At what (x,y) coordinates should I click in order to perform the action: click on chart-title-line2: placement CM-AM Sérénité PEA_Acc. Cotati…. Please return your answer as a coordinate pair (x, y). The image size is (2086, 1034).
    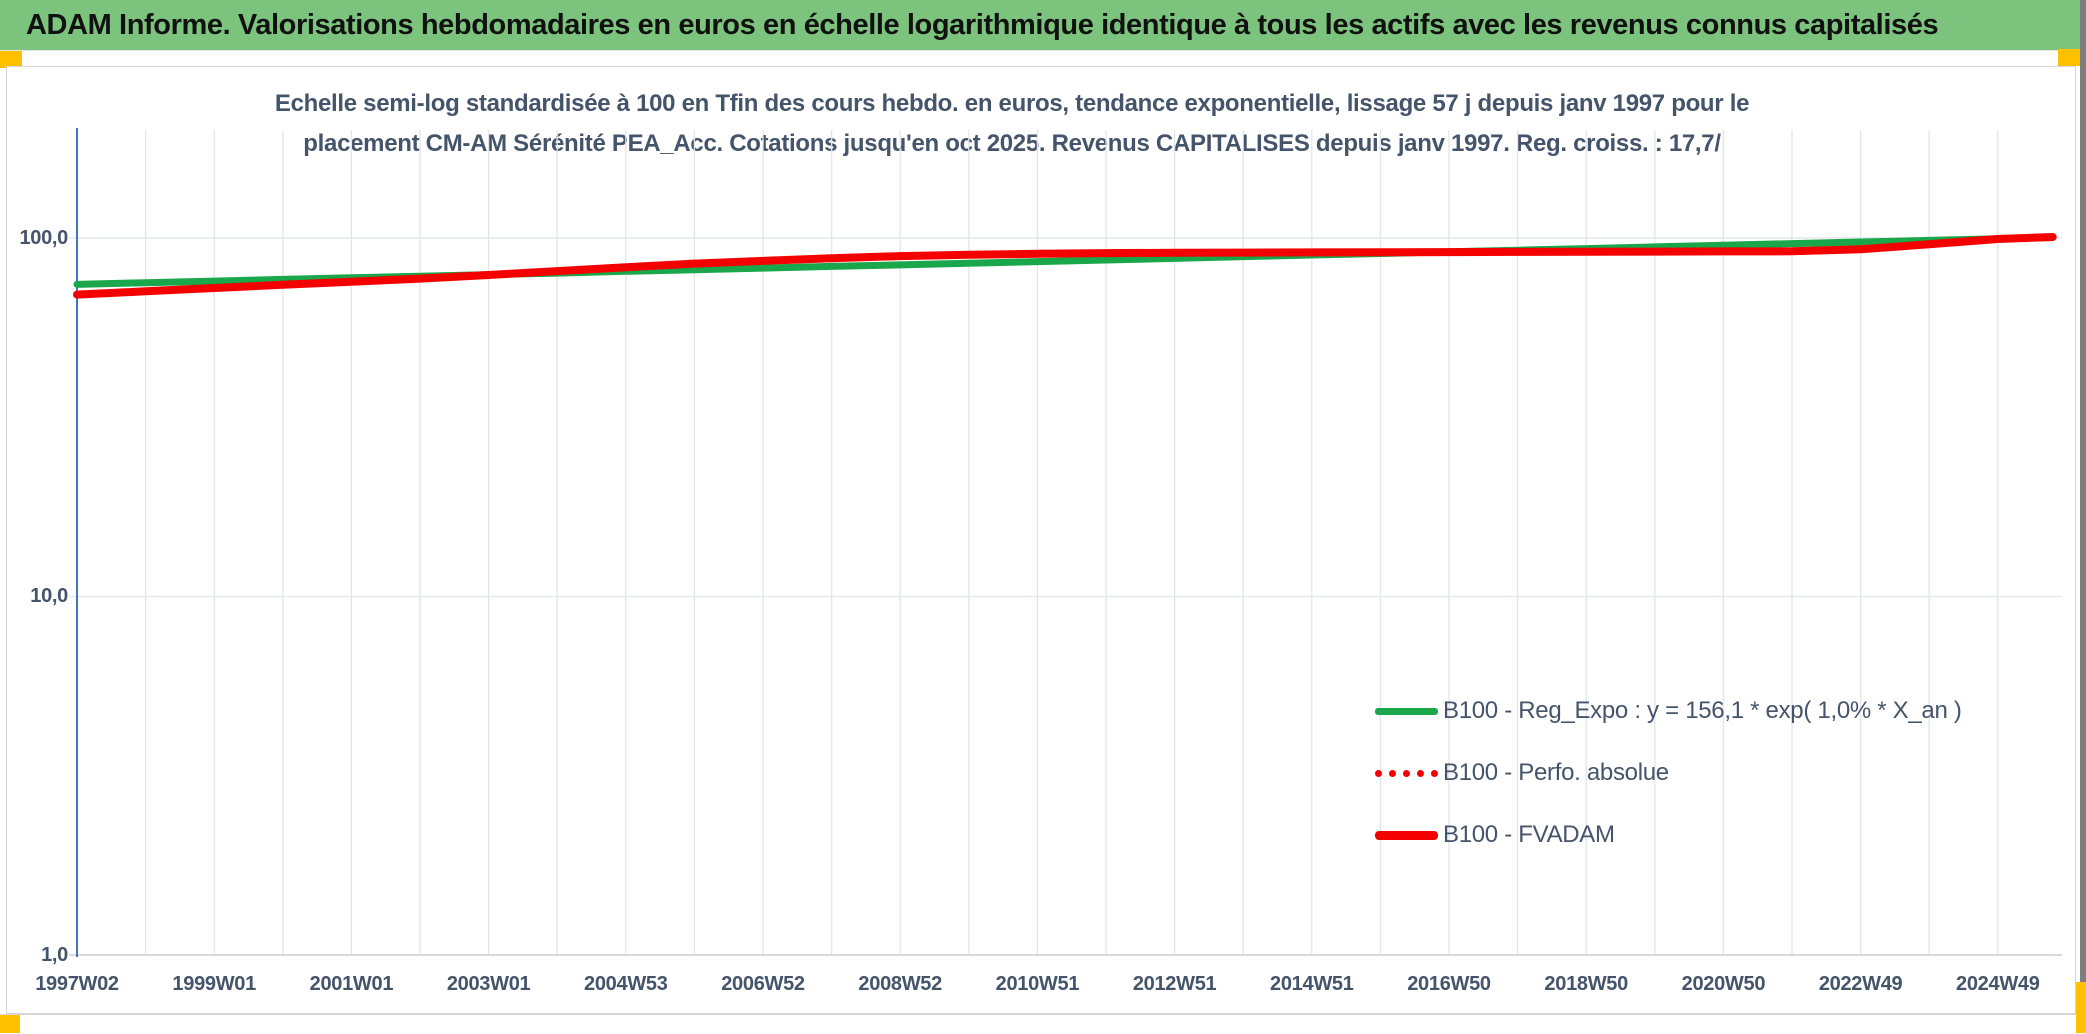
    Looking at the image, I should click on (1012, 143).